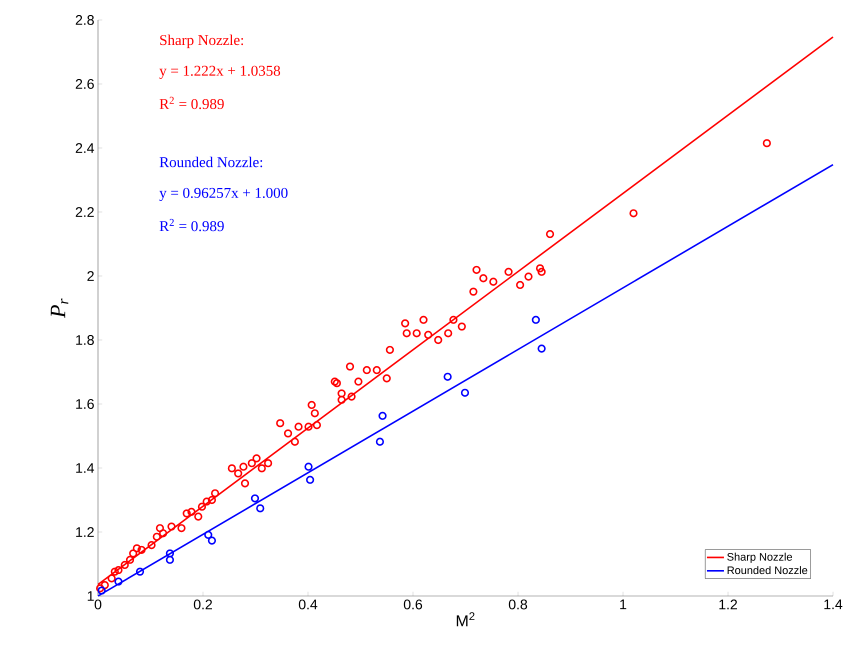 This screenshot has width=849, height=664. Describe the element at coordinates (85, 532) in the screenshot. I see `y-tick-label: 1.2` at that location.